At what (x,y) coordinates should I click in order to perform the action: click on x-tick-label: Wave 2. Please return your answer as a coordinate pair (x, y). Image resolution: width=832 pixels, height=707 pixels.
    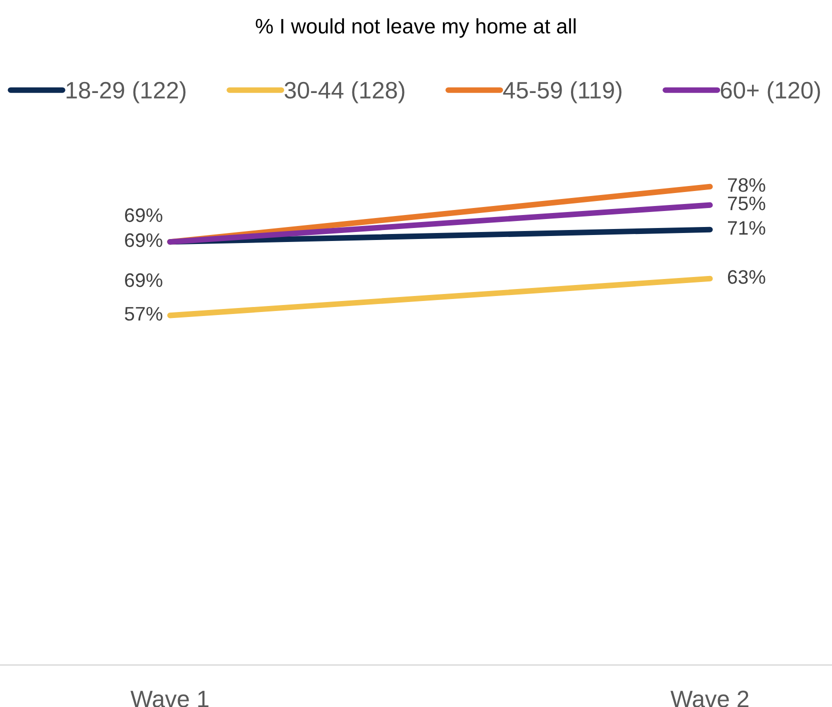
    Looking at the image, I should click on (709, 698).